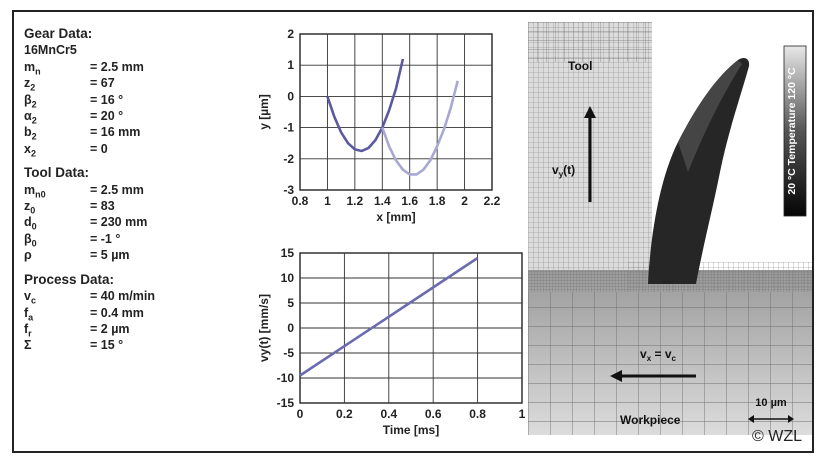 This screenshot has width=828, height=463. What do you see at coordinates (355, 201) in the screenshot?
I see `chart1-x-tick-label: 1.2` at bounding box center [355, 201].